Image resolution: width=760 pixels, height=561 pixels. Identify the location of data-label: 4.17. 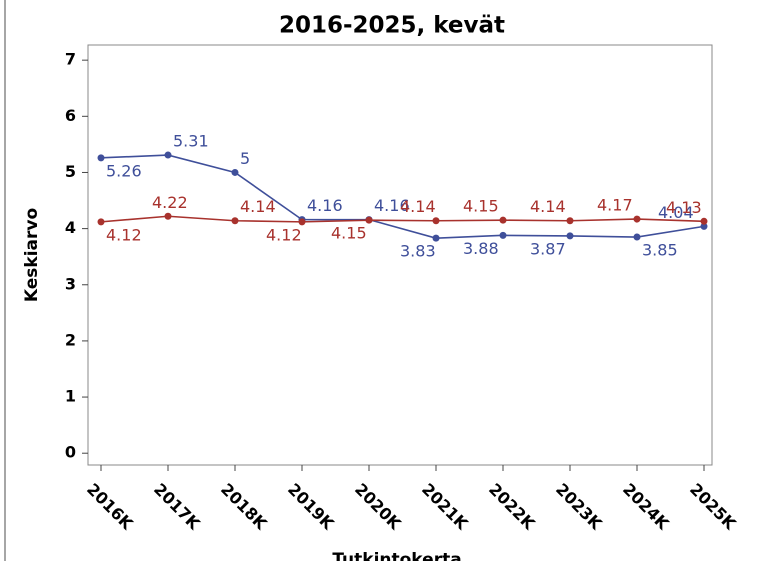
(615, 205).